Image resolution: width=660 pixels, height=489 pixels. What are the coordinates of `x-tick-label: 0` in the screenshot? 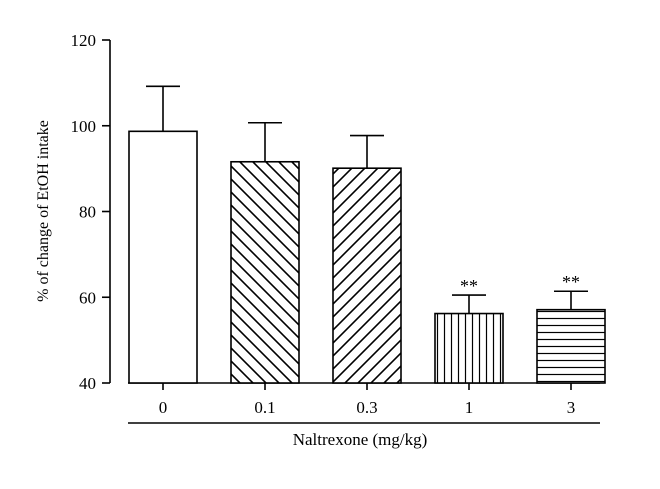 It's located at (163, 407).